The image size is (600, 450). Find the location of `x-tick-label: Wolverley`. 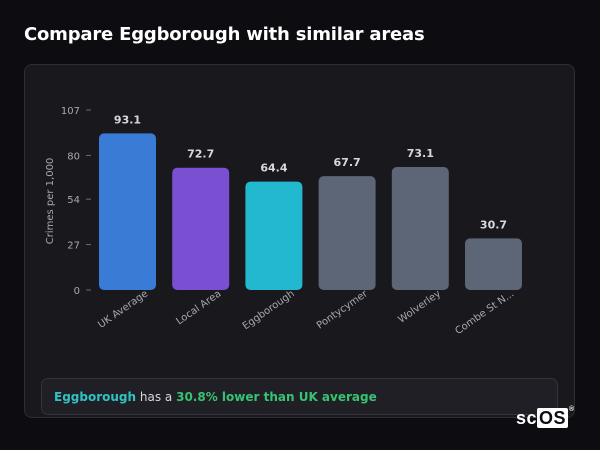

x-tick-label: Wolverley is located at coordinates (419, 306).